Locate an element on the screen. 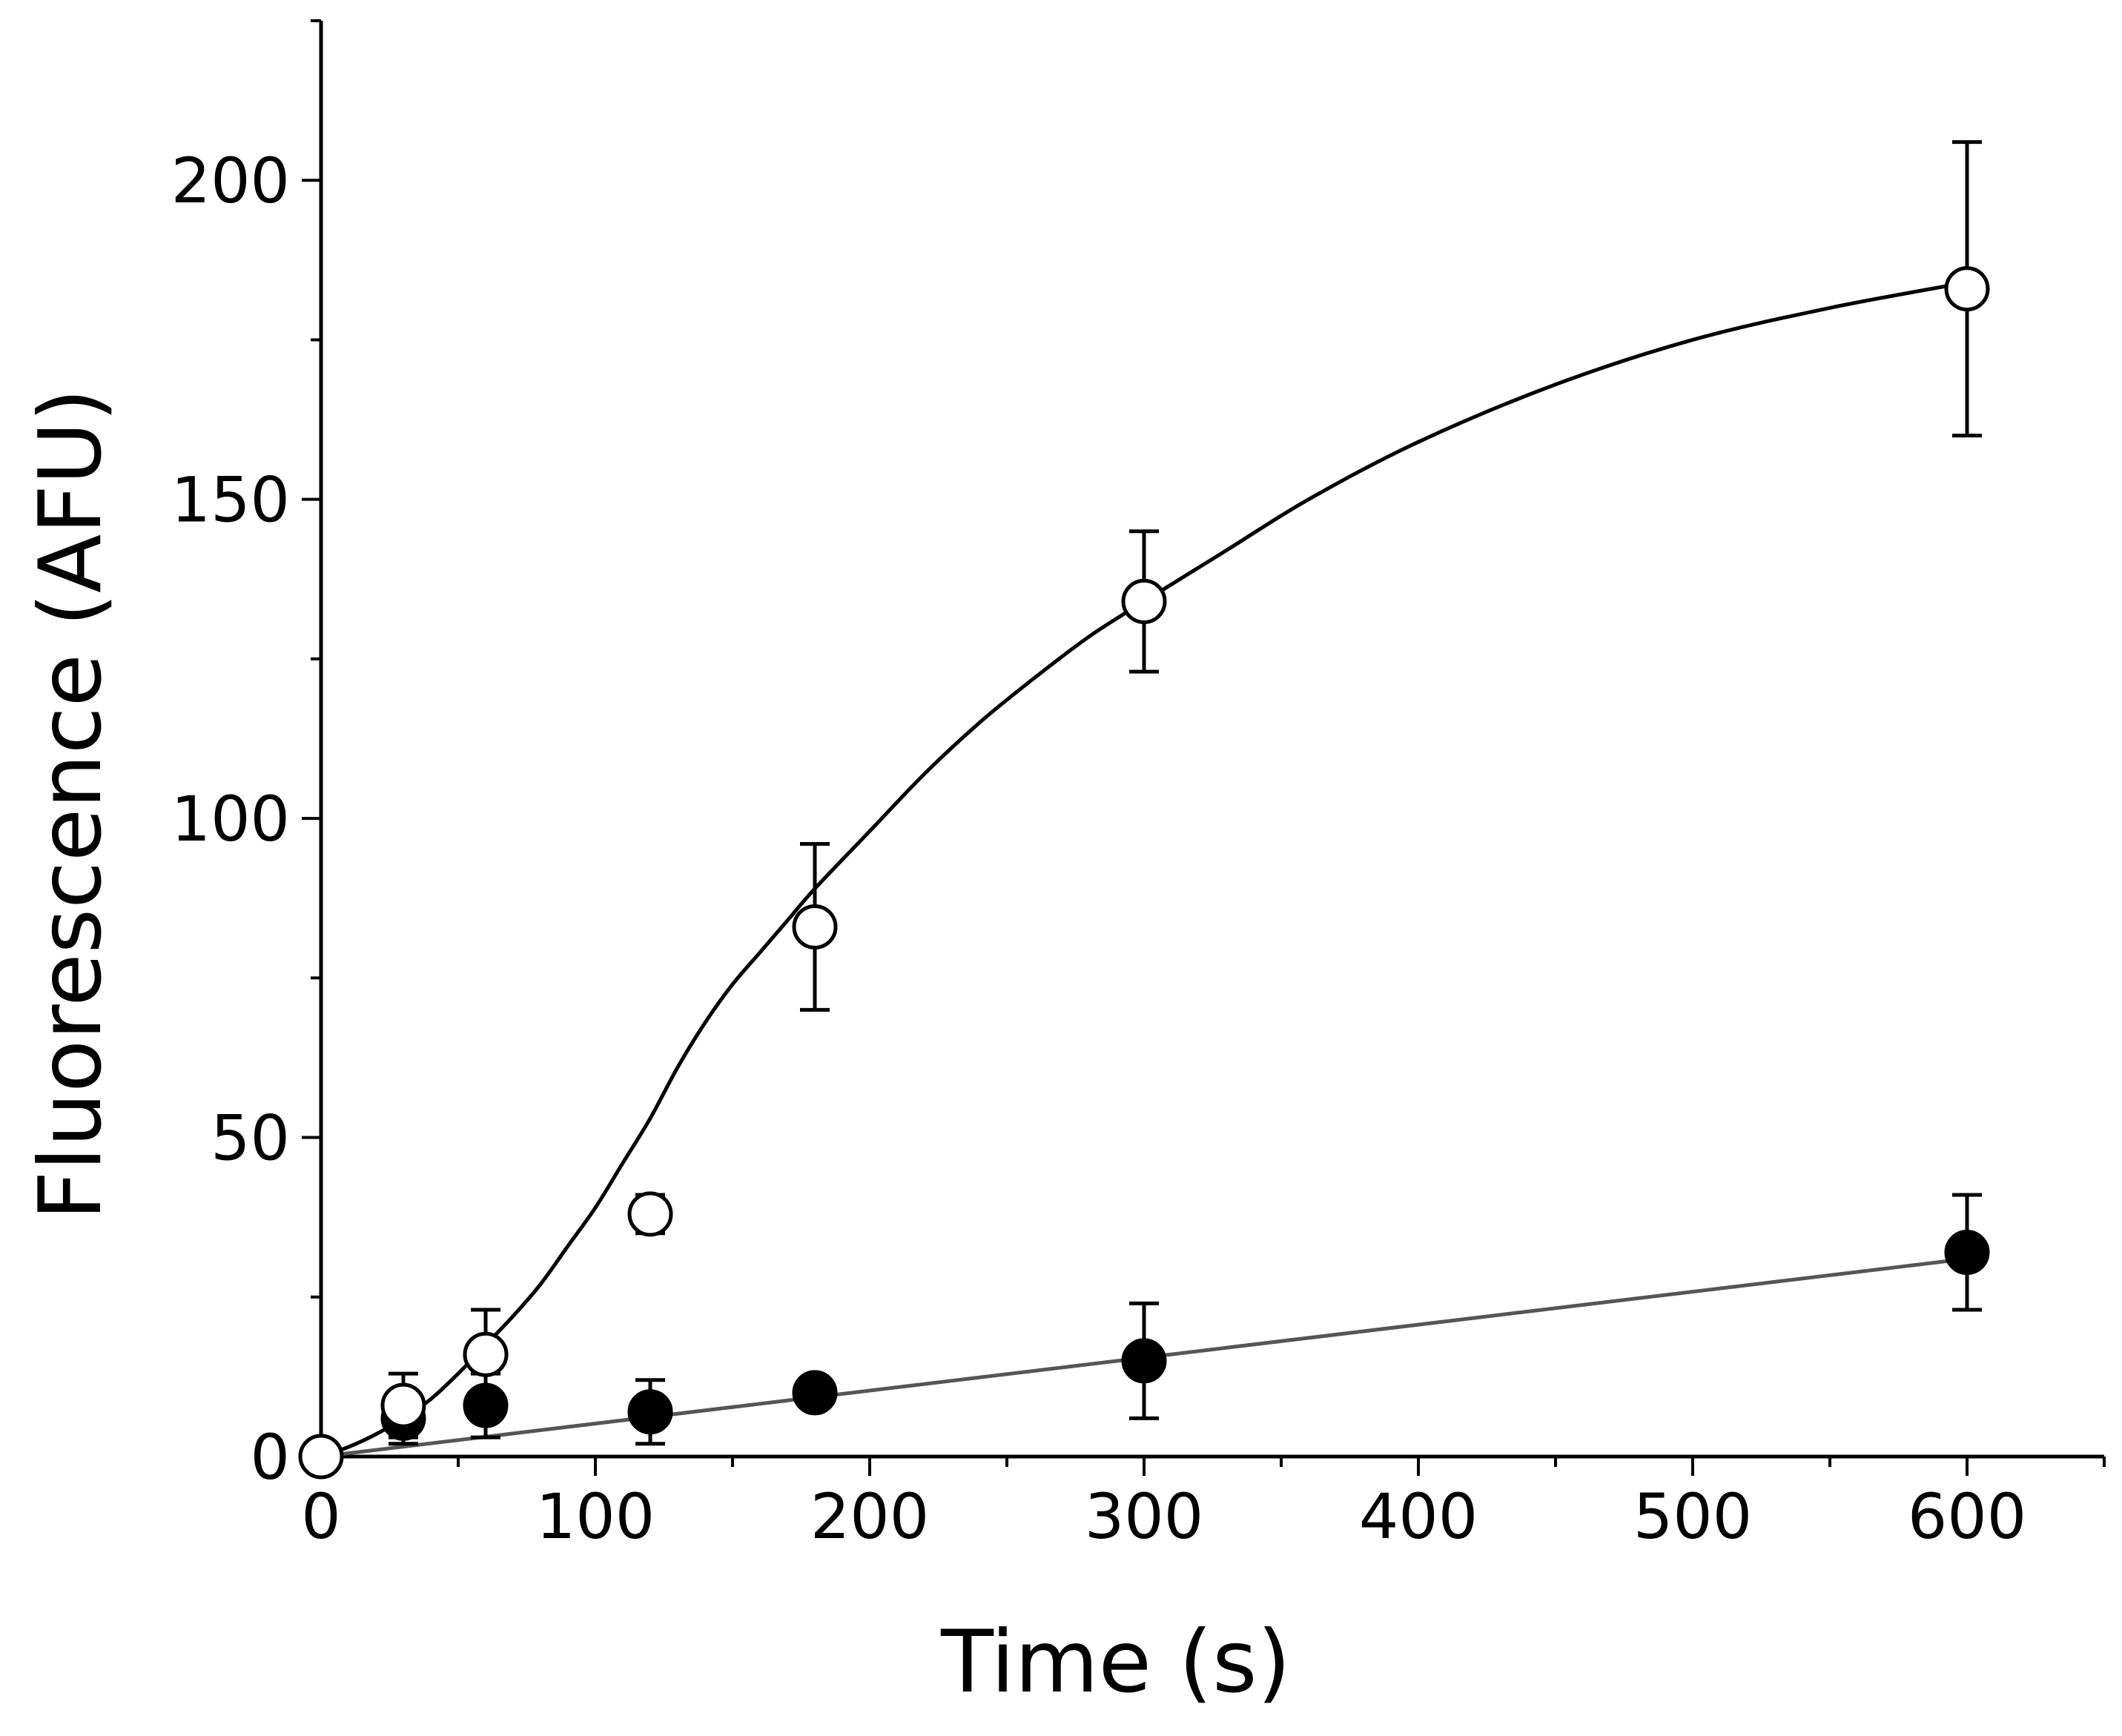 The image size is (2122, 1736). y-tick-label: 200 is located at coordinates (230, 181).